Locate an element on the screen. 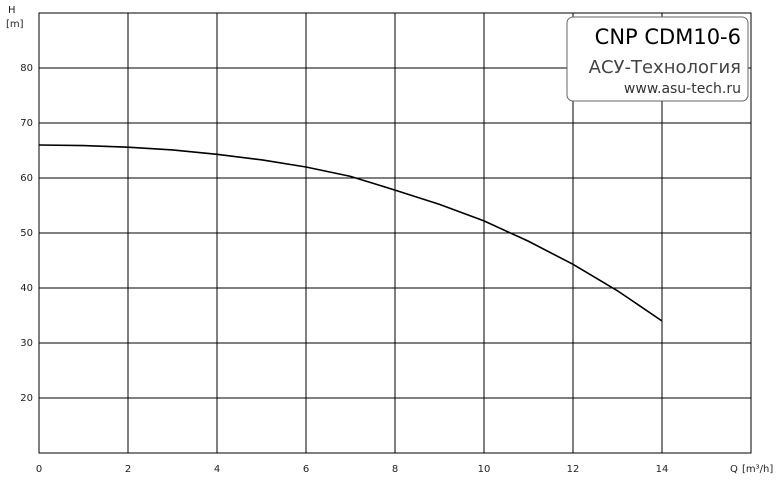 This screenshot has height=483, width=780. y-tick-label: 30 is located at coordinates (26, 343).